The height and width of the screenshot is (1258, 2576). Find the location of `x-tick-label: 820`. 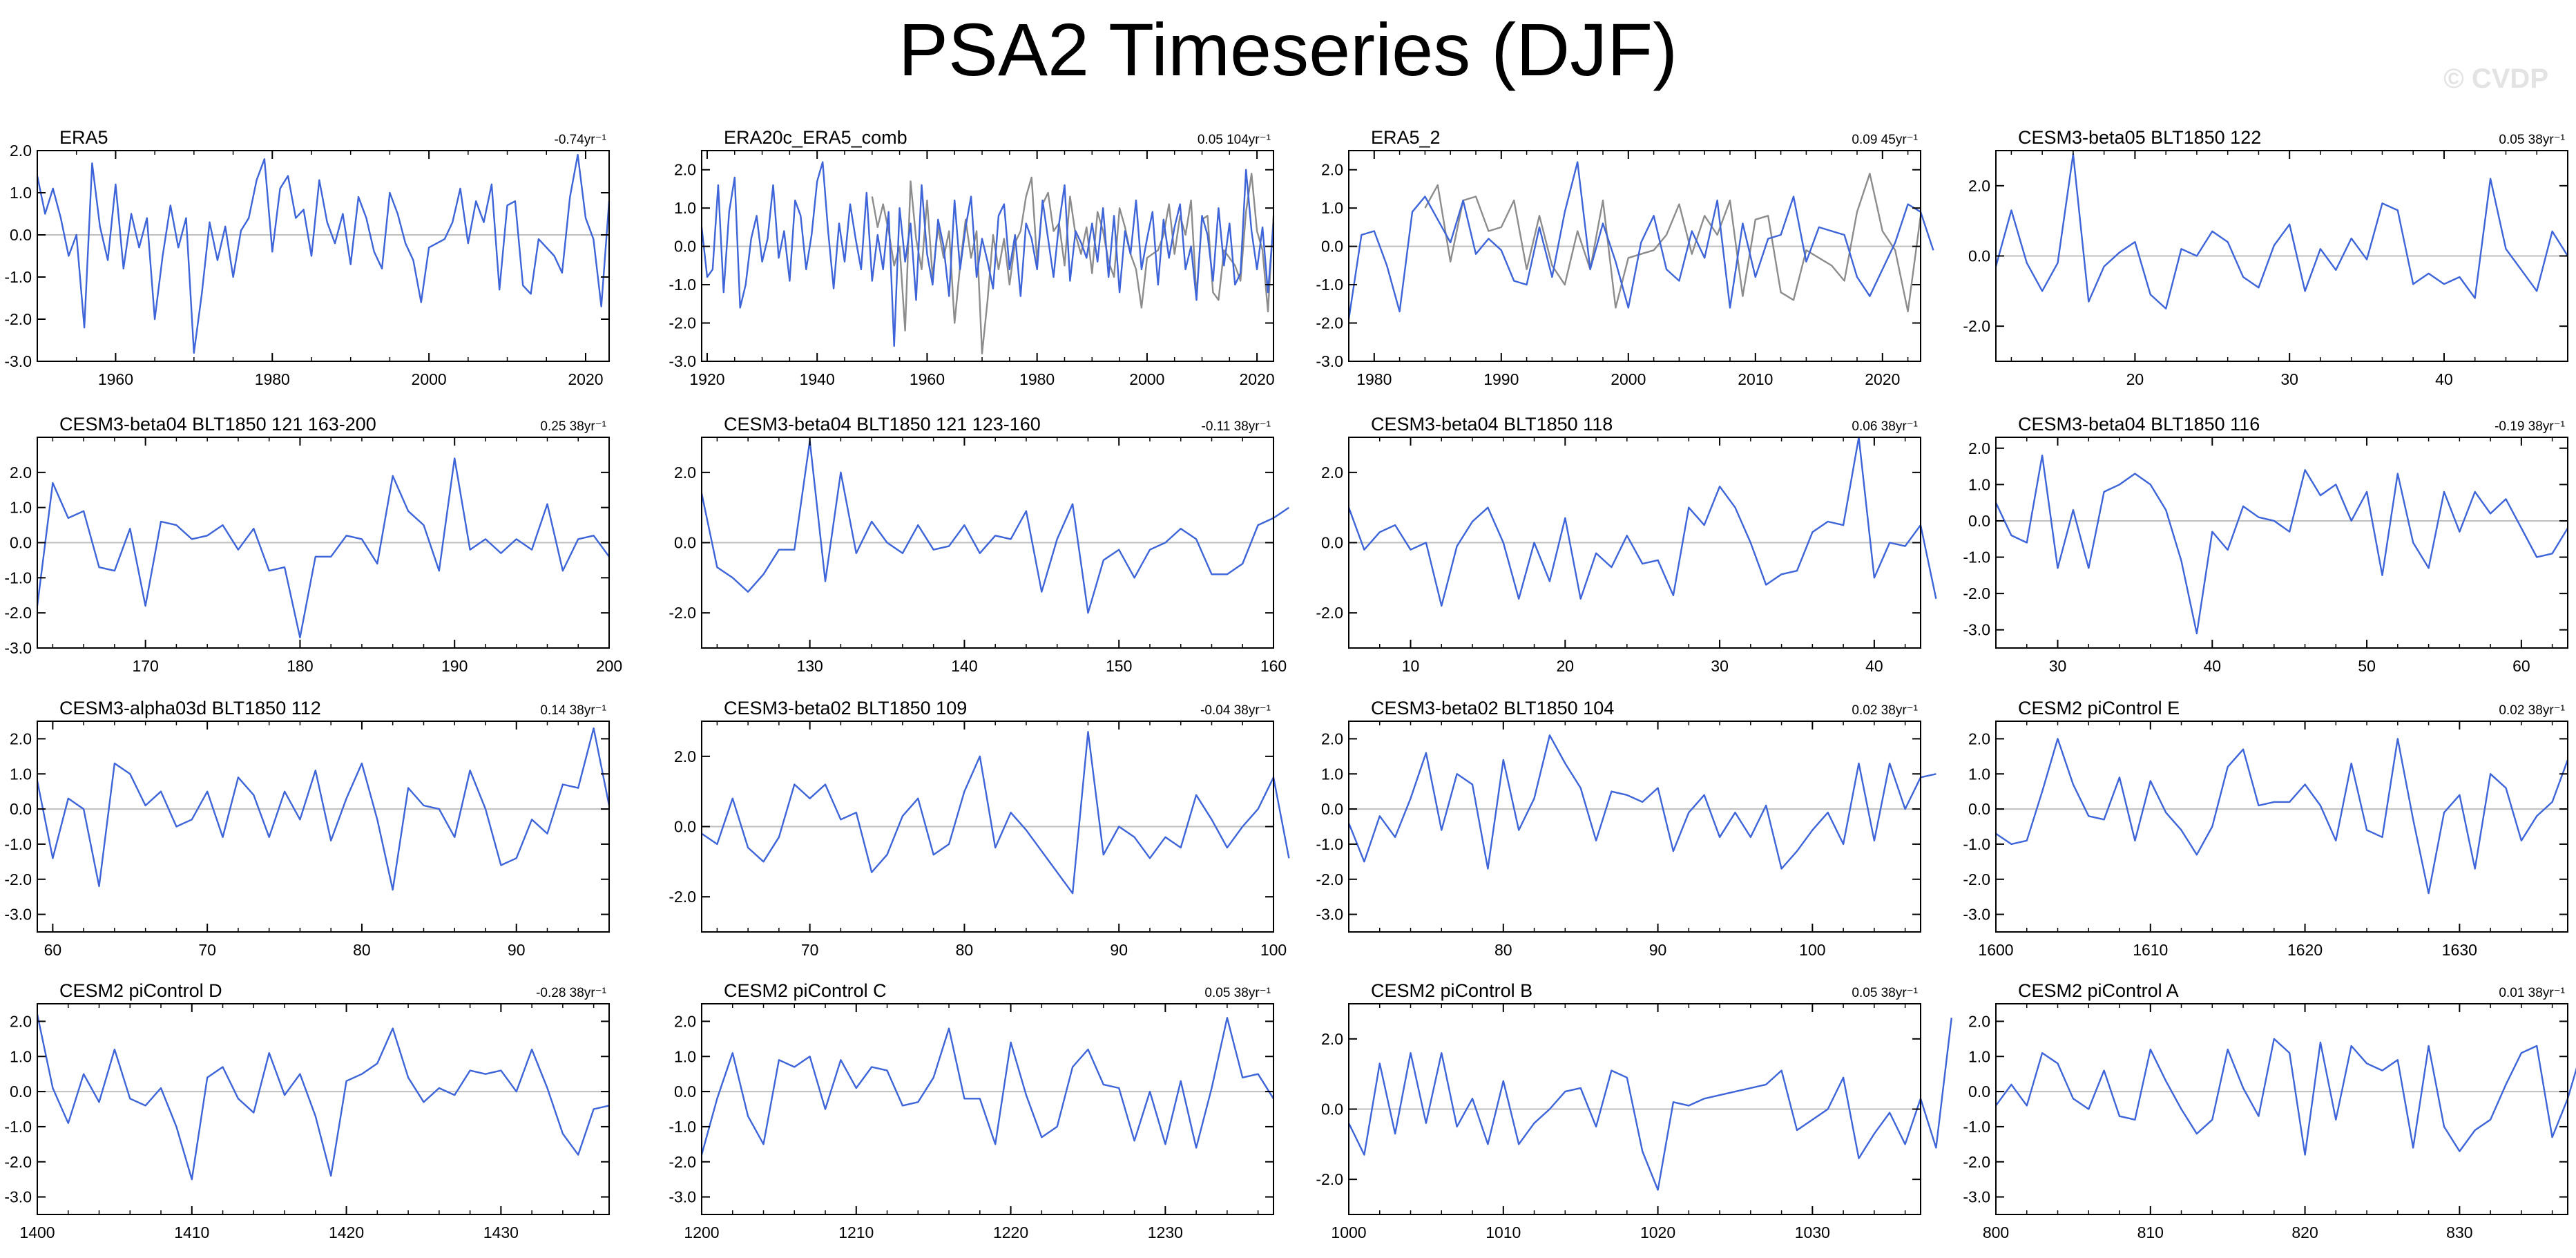

x-tick-label: 820 is located at coordinates (2304, 1232).